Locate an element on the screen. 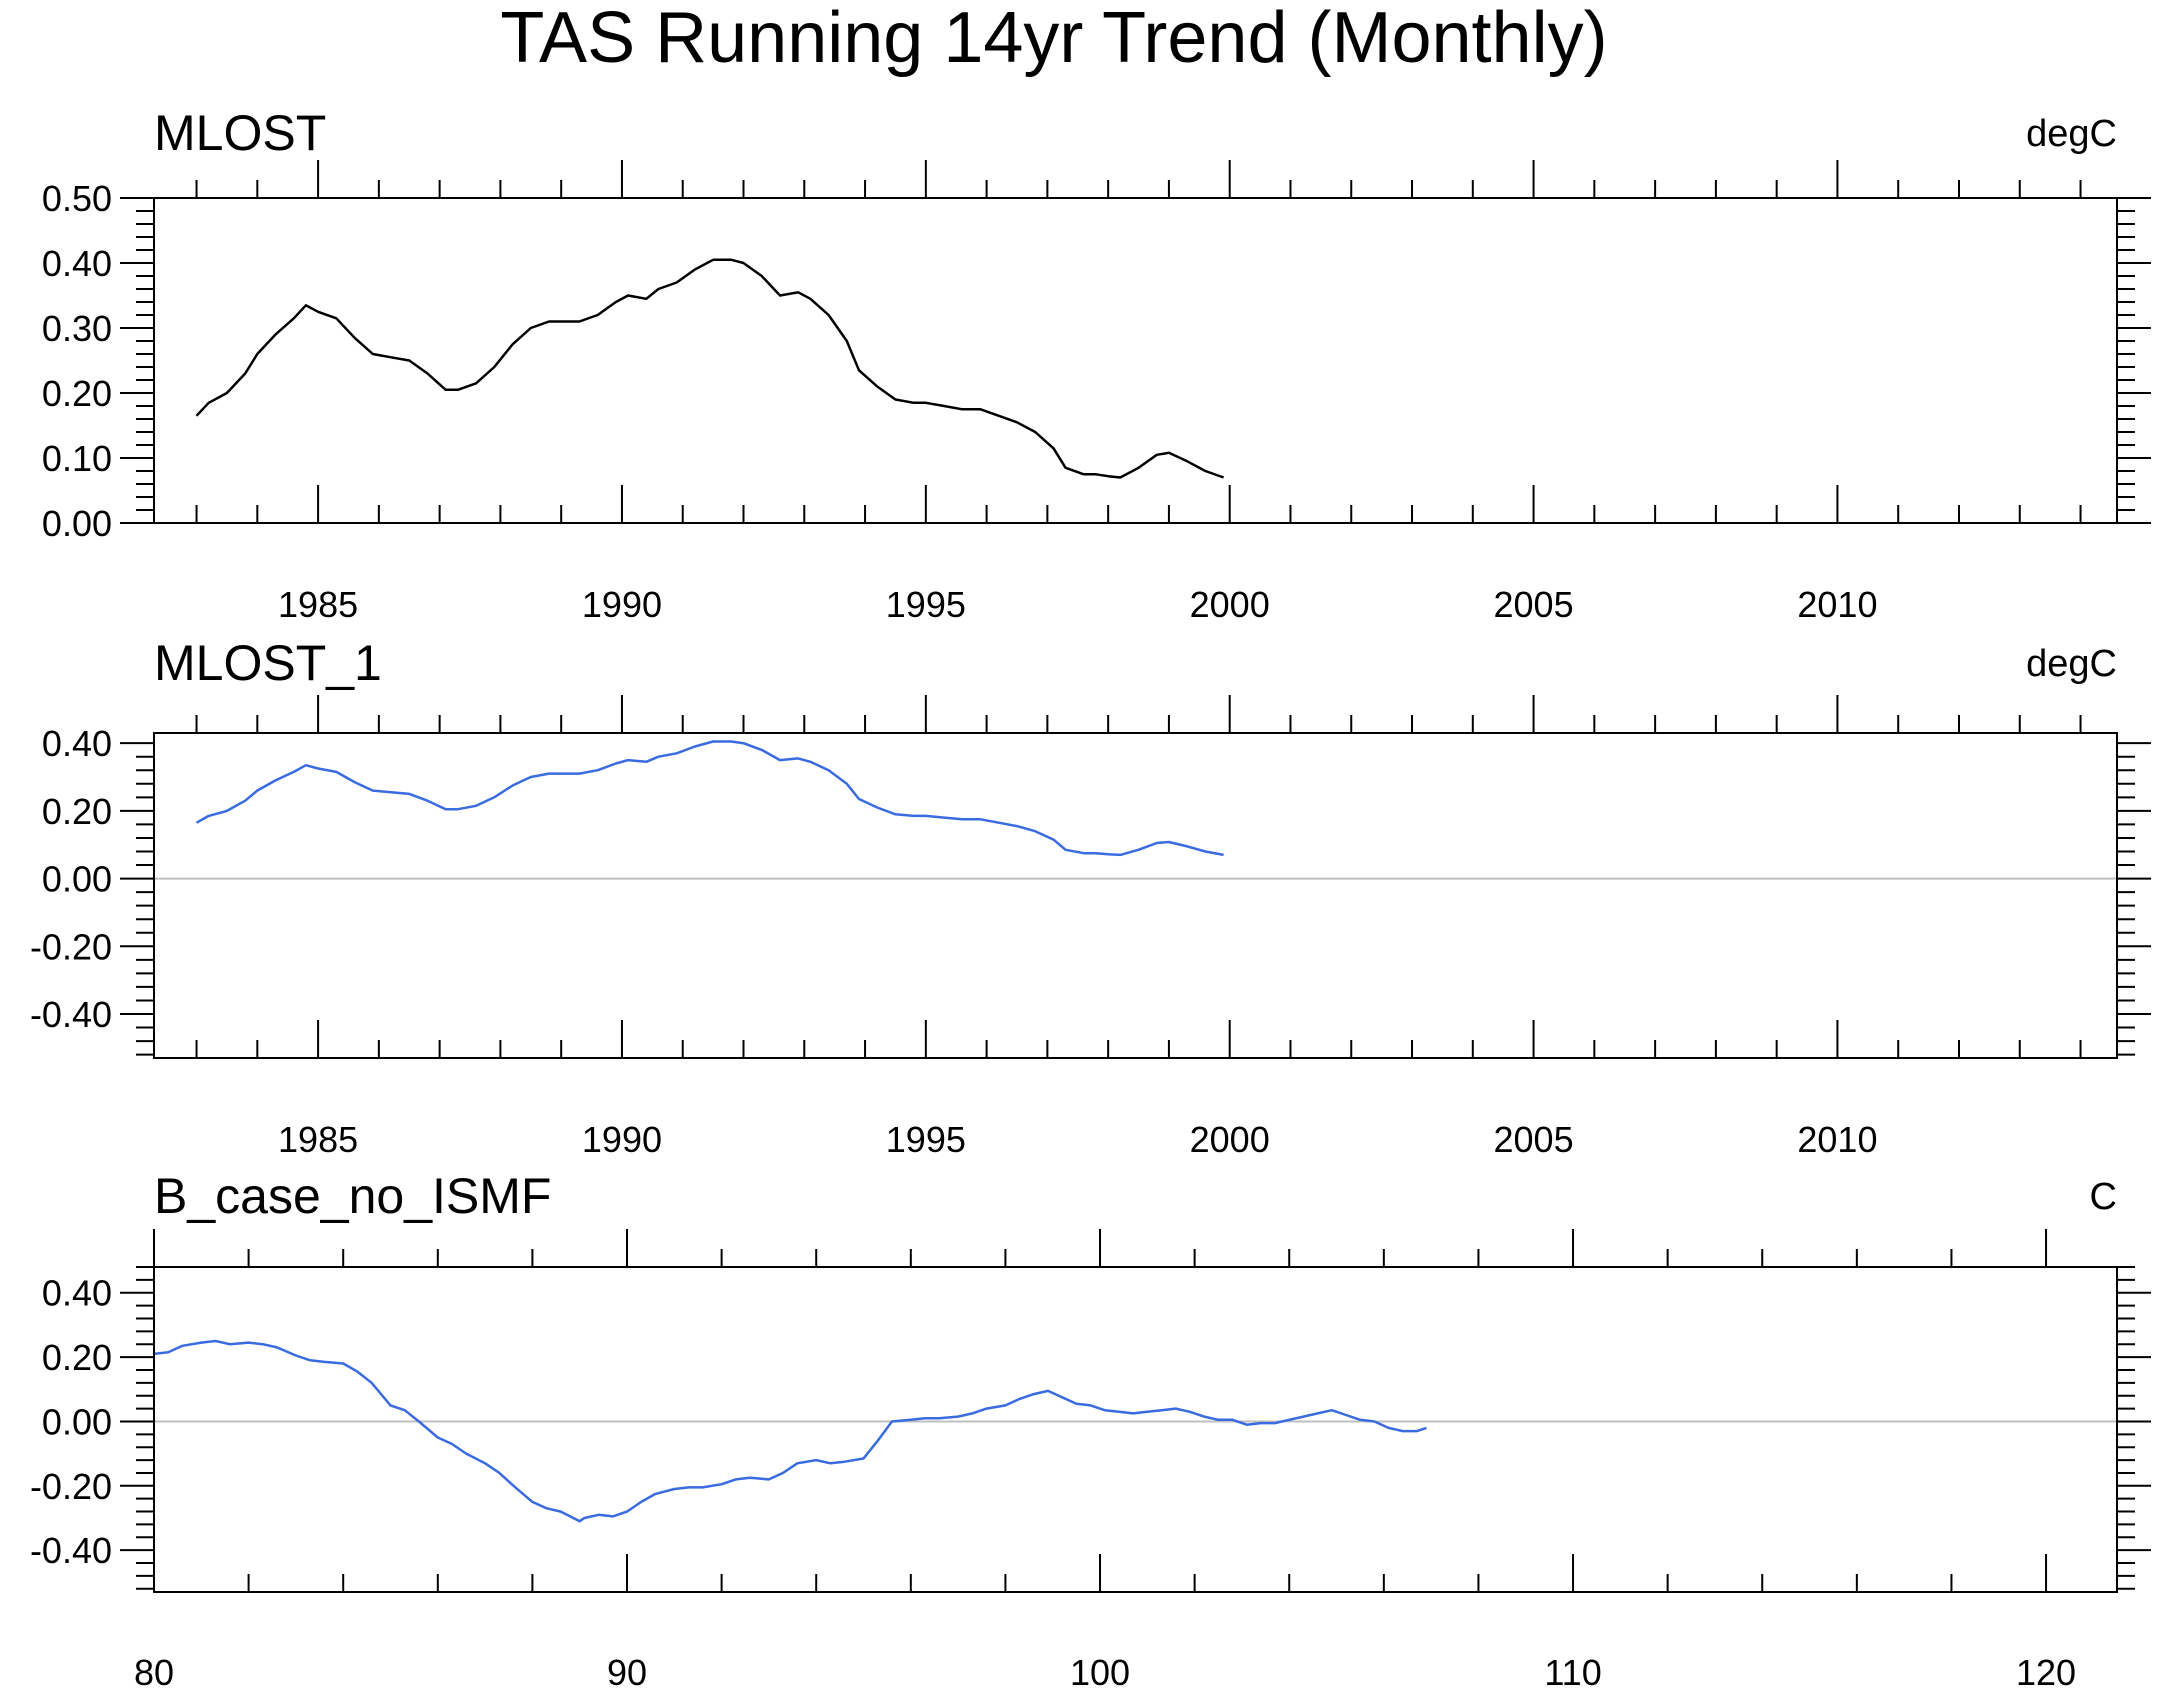  figure-title: TAS Running 14yr Trend (Monthly) is located at coordinates (1053, 39).